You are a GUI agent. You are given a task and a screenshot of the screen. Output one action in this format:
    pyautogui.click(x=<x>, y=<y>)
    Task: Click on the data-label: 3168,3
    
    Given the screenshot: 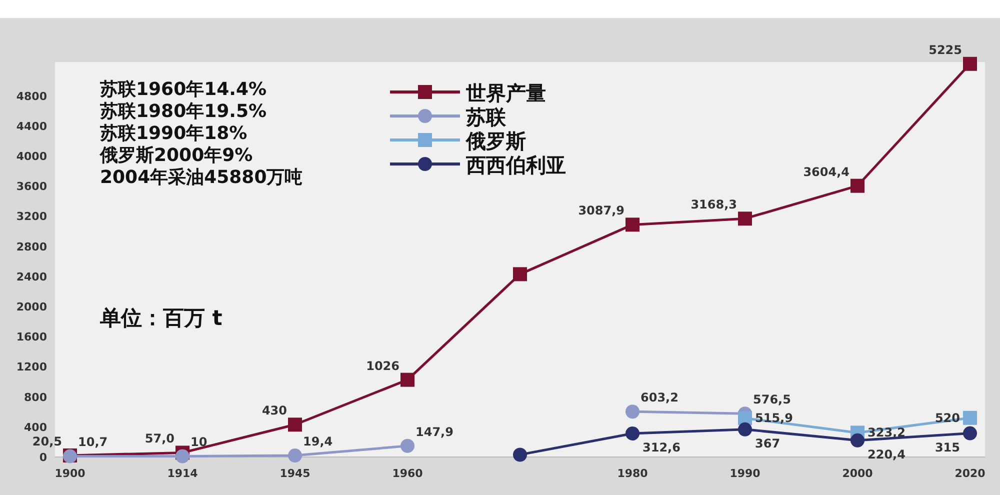 What is the action you would take?
    pyautogui.click(x=713, y=205)
    